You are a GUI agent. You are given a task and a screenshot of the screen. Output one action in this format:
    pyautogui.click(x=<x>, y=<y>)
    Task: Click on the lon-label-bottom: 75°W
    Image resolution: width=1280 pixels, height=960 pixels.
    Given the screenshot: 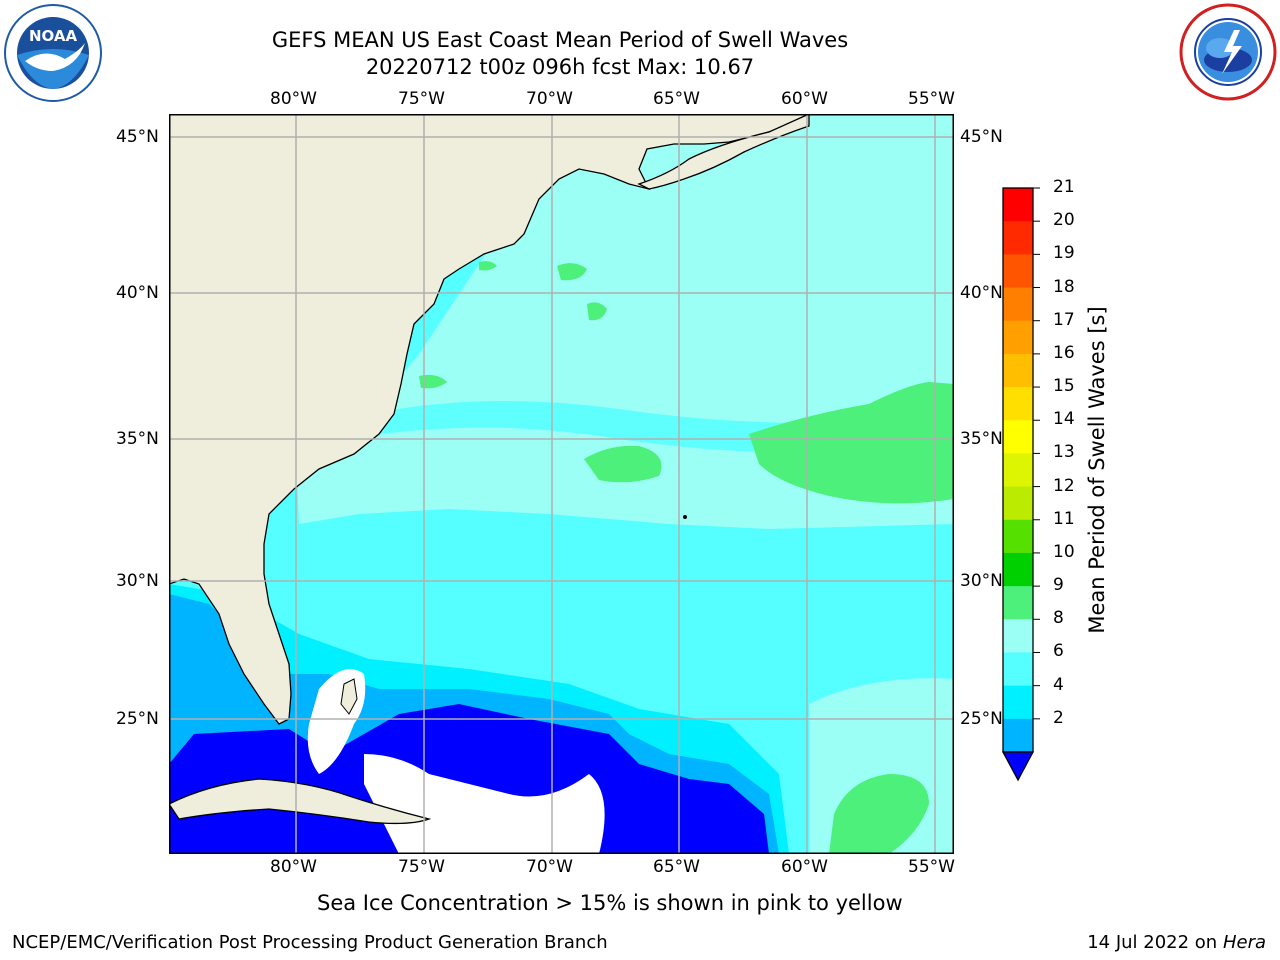 What is the action you would take?
    pyautogui.click(x=421, y=867)
    